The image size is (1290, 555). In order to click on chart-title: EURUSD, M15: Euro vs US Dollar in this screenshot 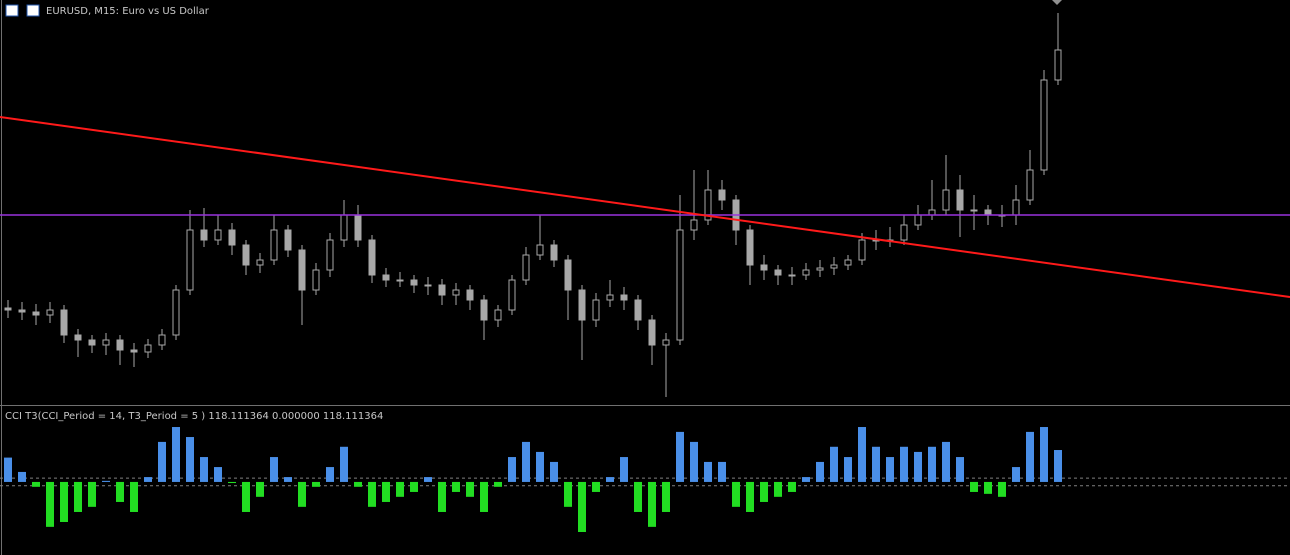, I will do `click(128, 11)`.